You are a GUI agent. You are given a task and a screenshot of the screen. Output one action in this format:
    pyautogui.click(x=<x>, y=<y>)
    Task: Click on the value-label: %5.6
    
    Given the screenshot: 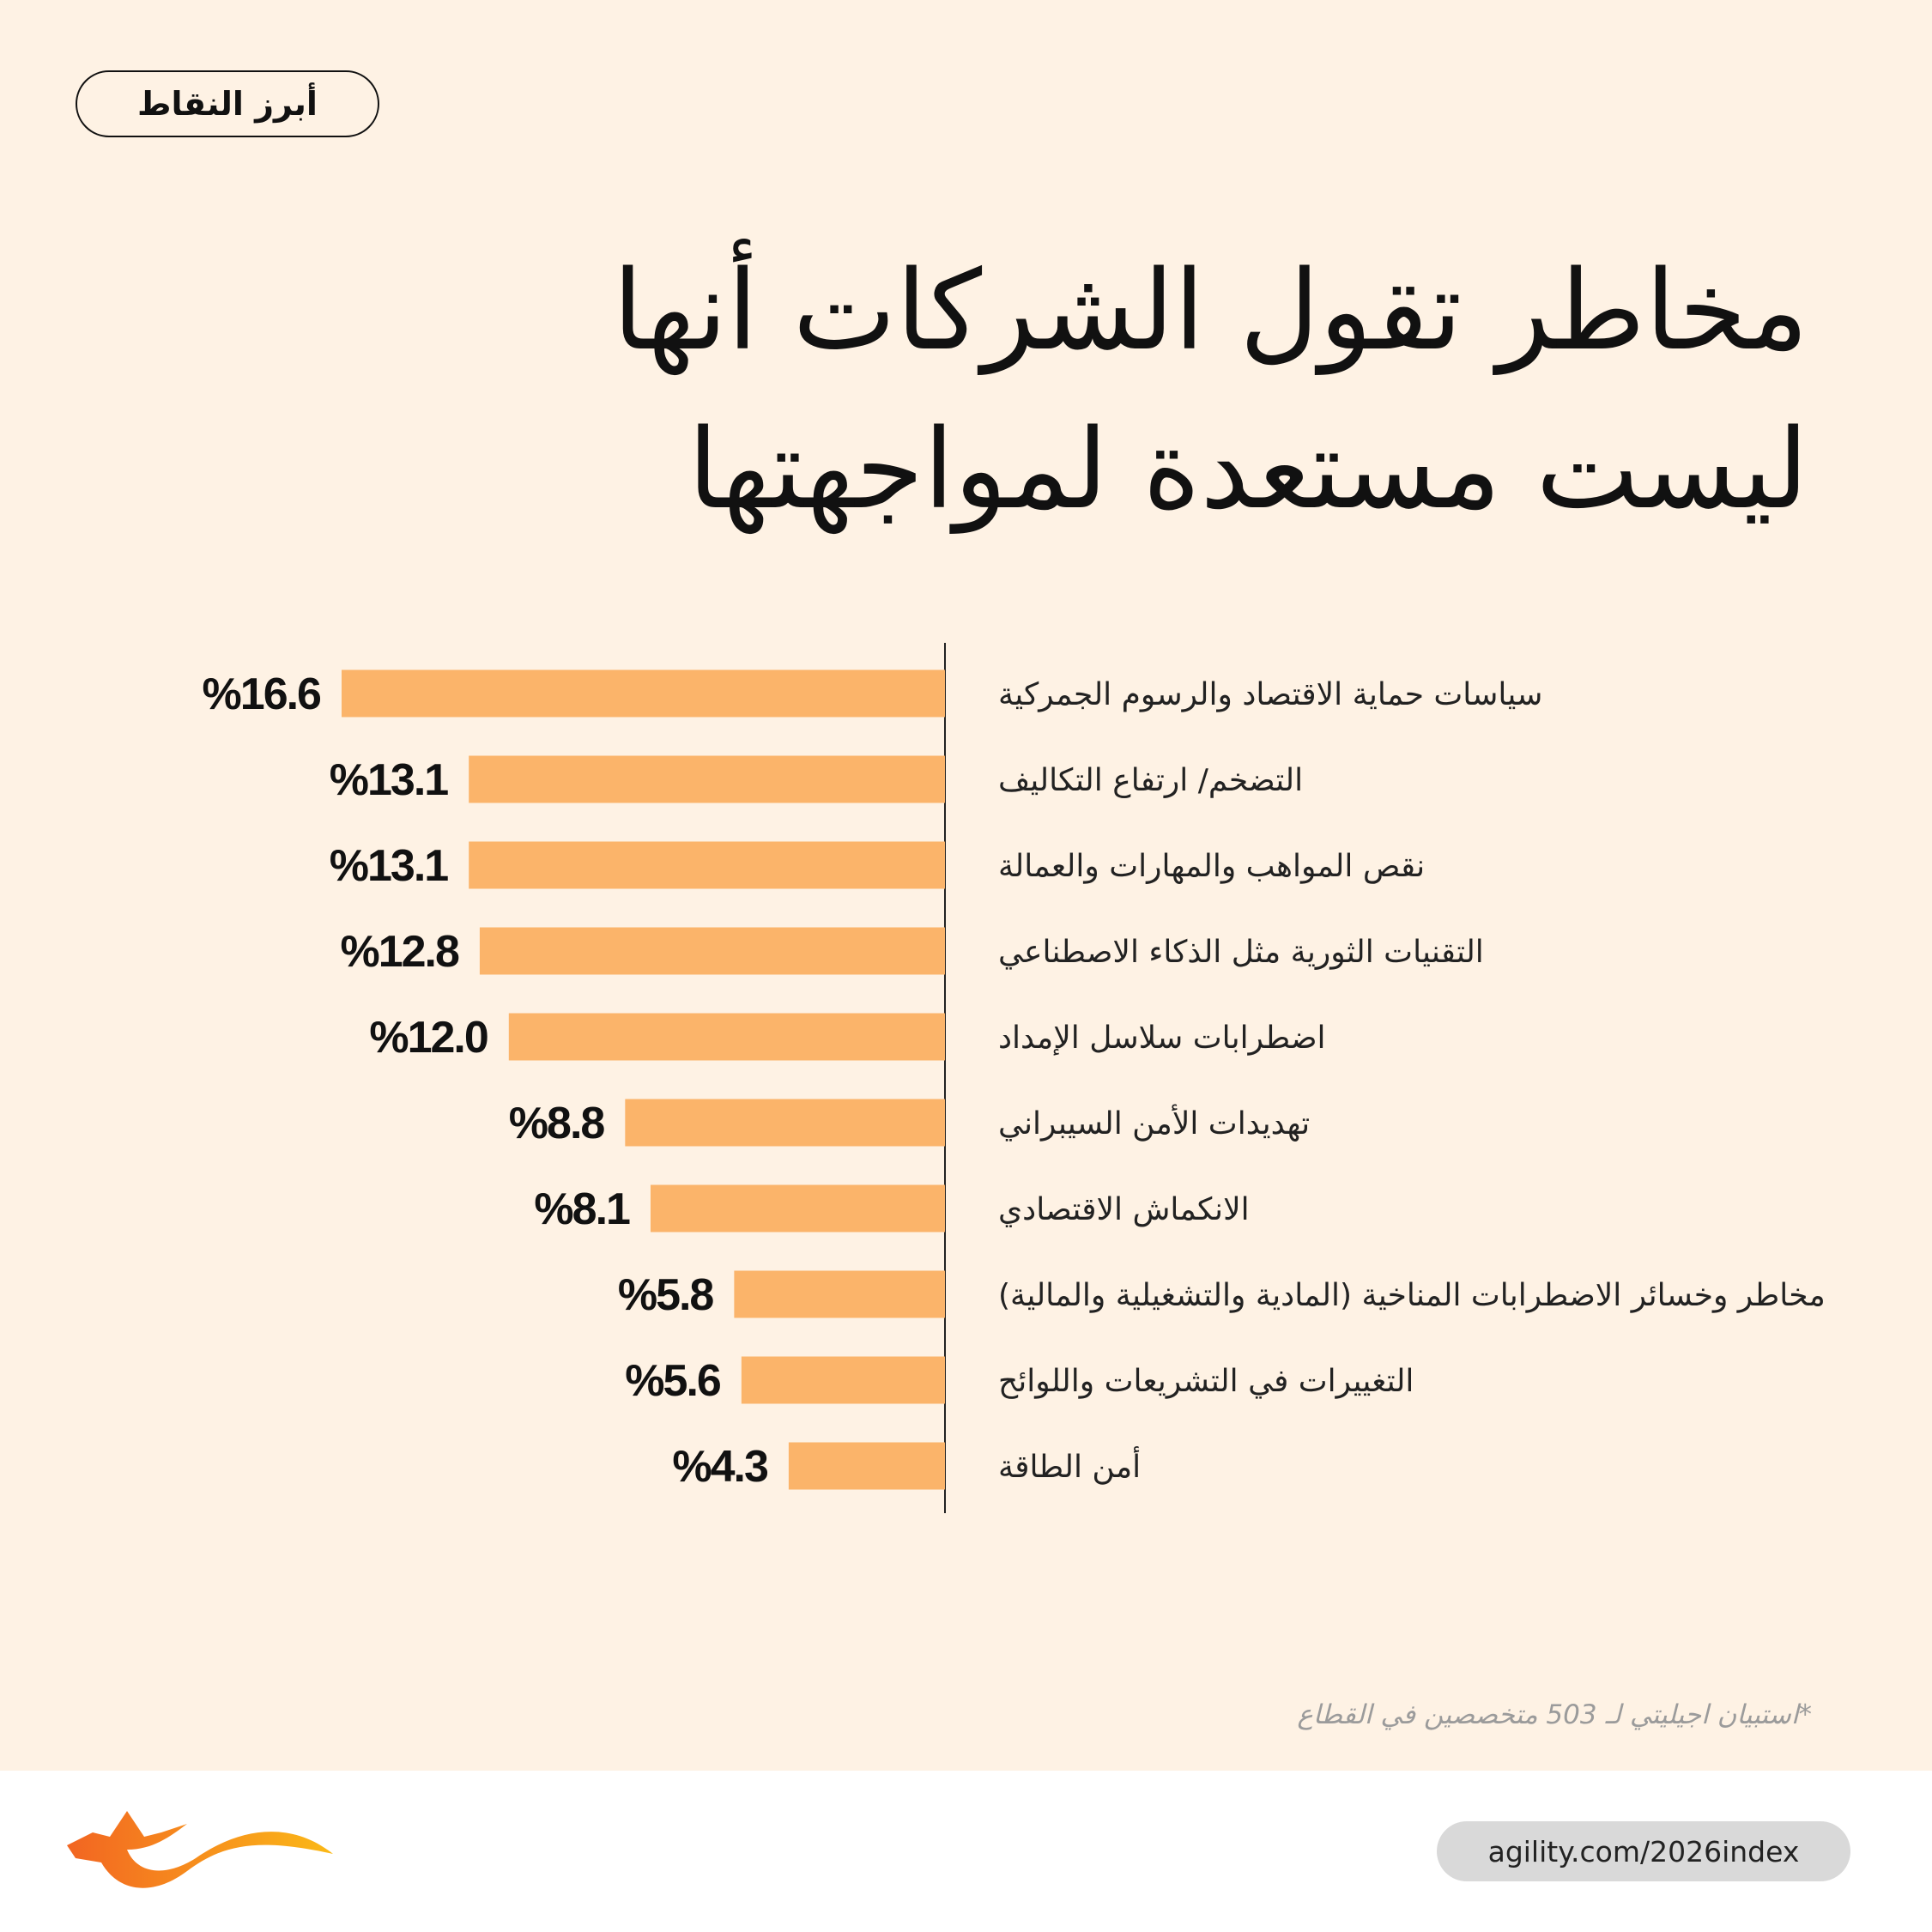 What is the action you would take?
    pyautogui.click(x=673, y=1381)
    